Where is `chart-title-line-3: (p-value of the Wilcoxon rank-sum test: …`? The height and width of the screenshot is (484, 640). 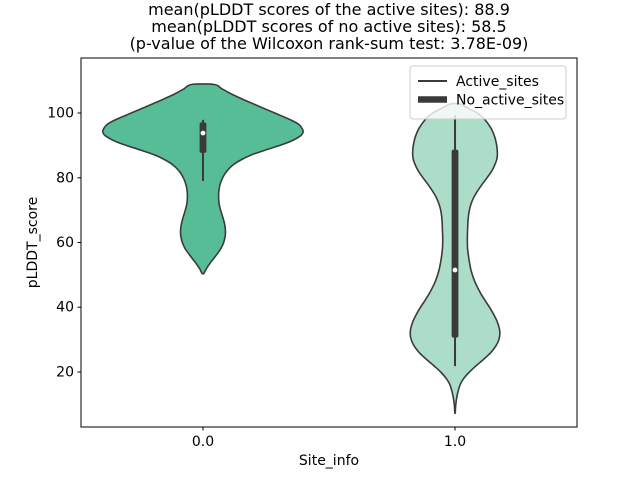
chart-title-line-3: (p-value of the Wilcoxon rank-sum test: … is located at coordinates (329, 43).